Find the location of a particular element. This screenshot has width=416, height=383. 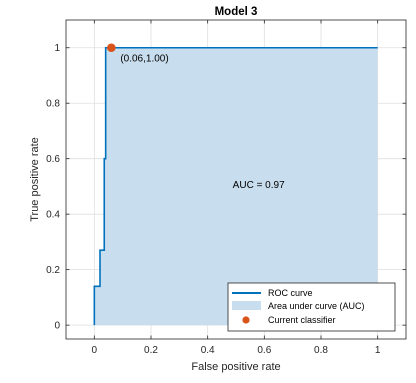

auc-annotation: AUC = 0.97 is located at coordinates (259, 185).